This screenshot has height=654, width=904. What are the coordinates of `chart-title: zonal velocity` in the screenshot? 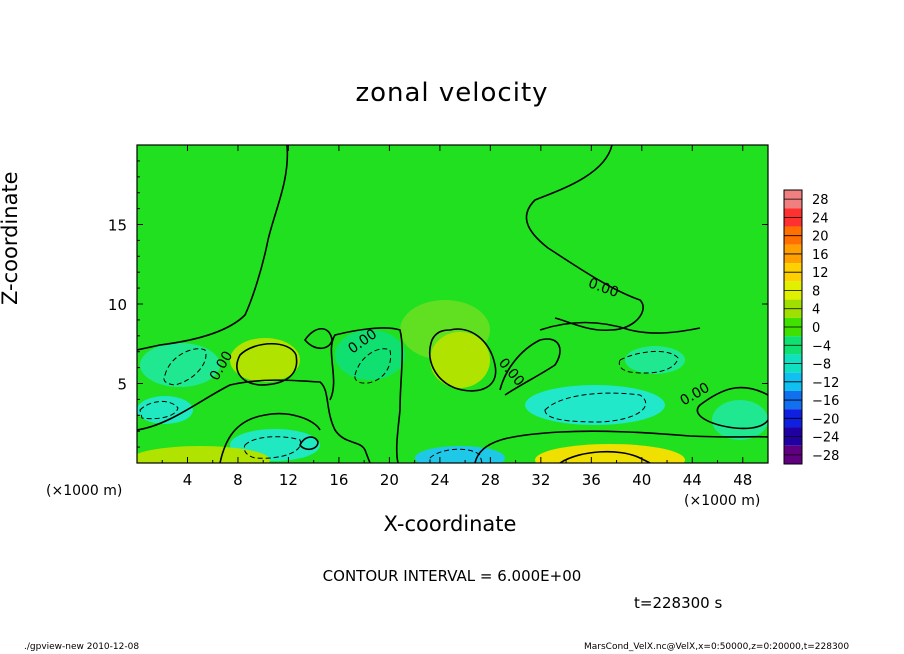 It's located at (452, 93).